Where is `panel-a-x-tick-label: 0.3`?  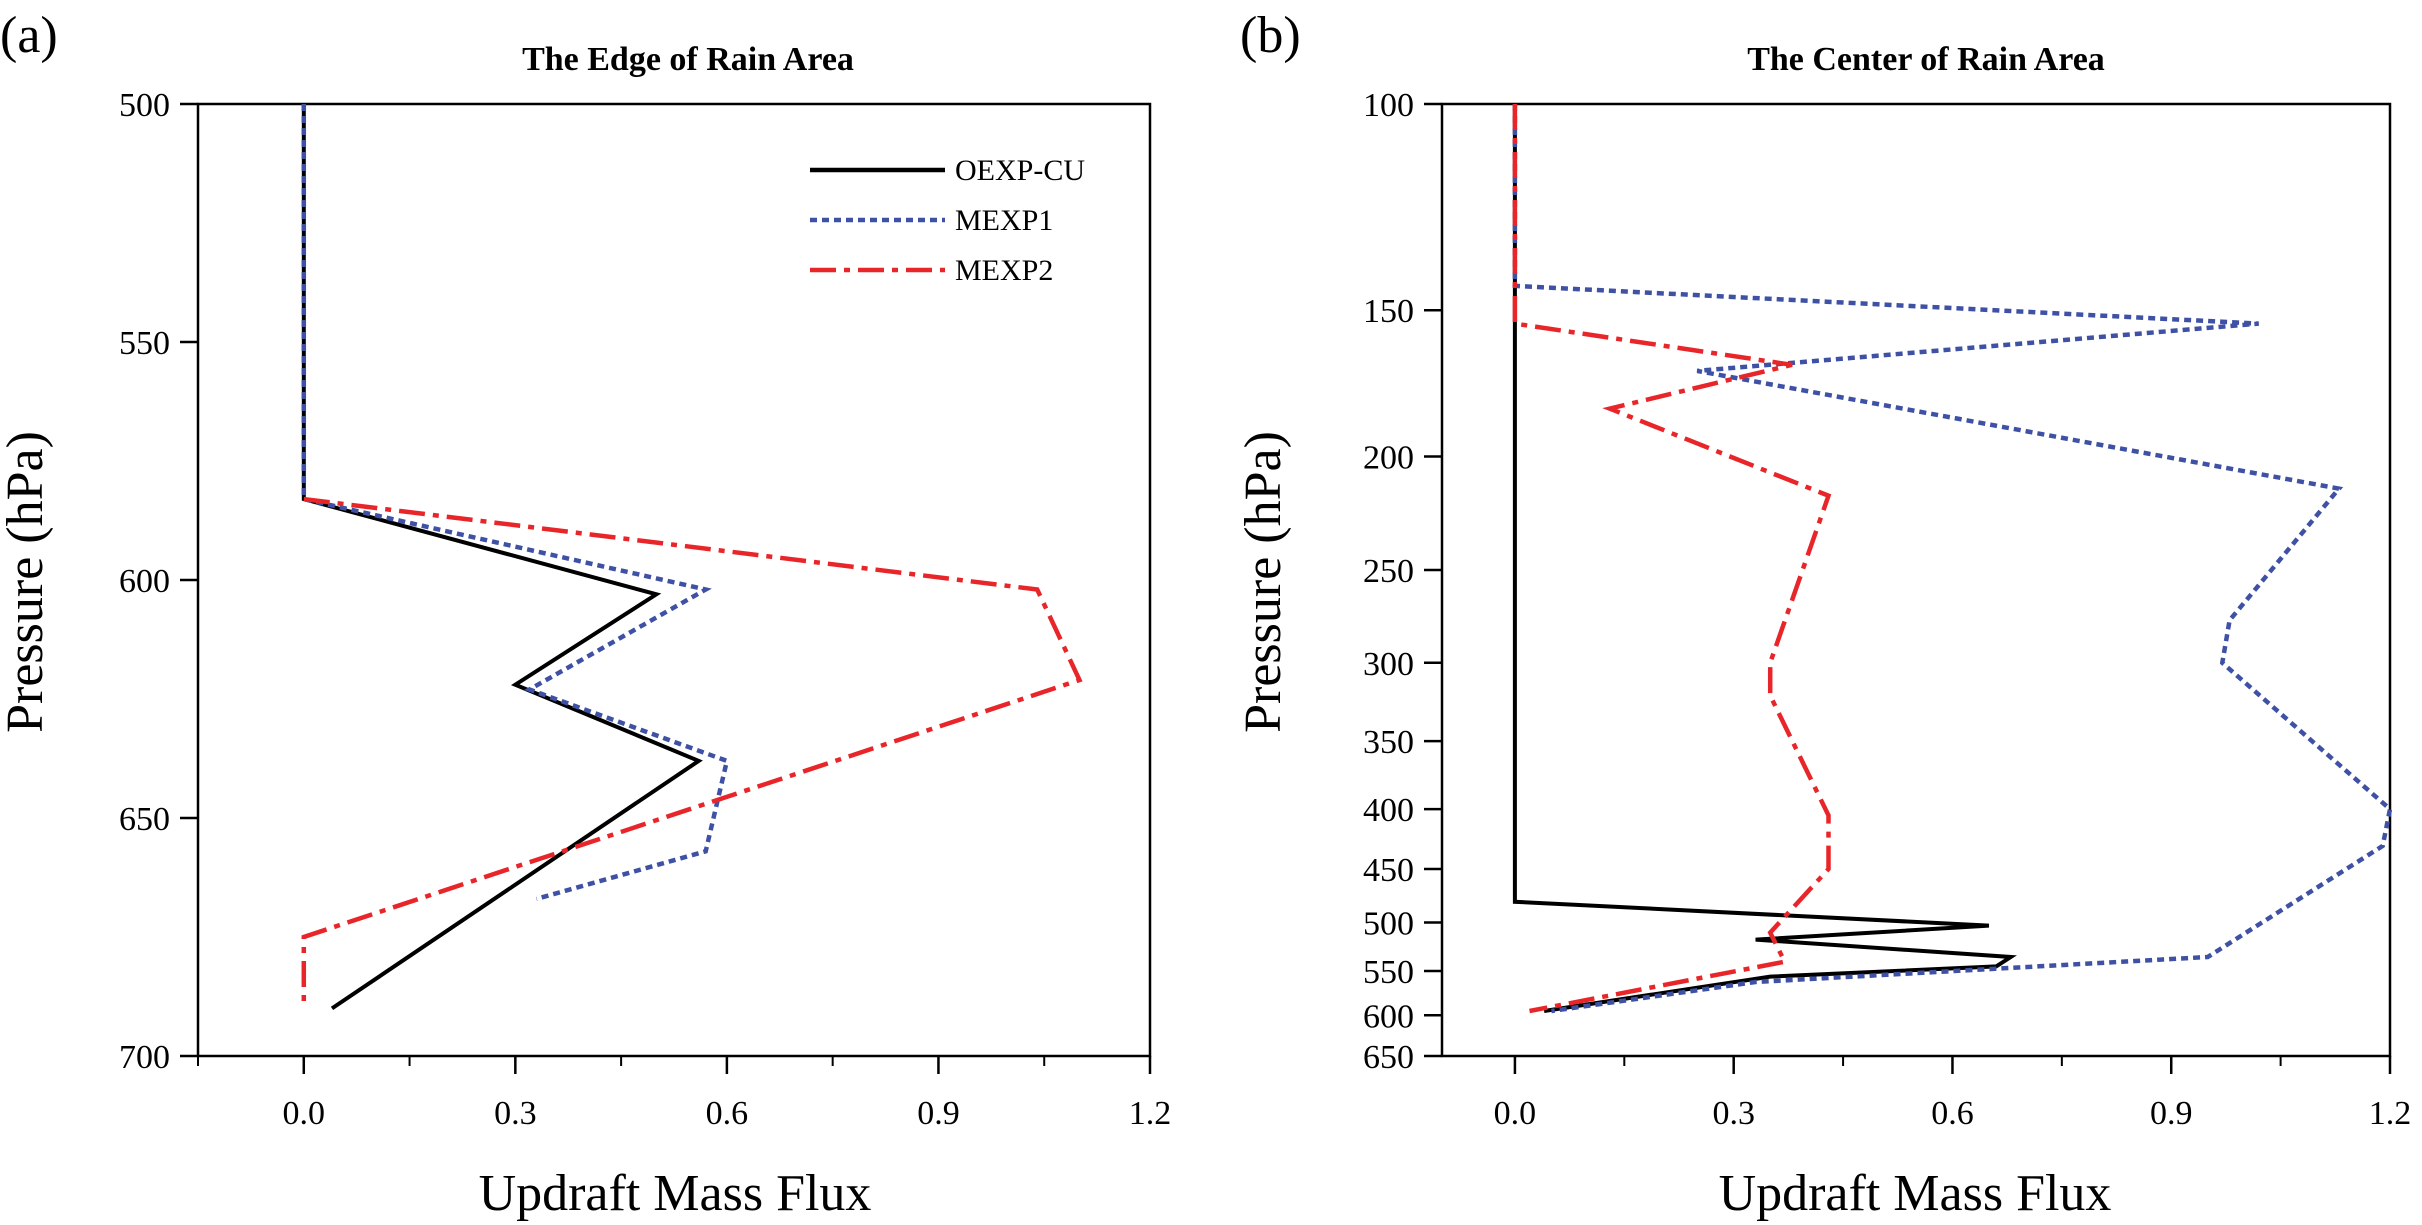 panel-a-x-tick-label: 0.3 is located at coordinates (515, 1113).